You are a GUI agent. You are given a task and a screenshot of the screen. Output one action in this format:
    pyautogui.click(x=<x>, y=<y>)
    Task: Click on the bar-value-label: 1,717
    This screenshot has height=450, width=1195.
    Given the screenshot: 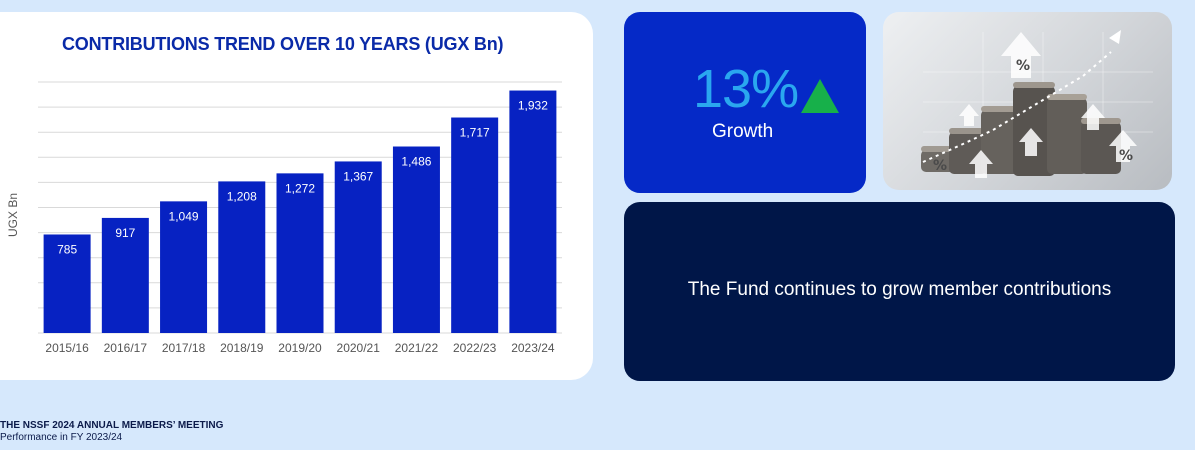 What is the action you would take?
    pyautogui.click(x=475, y=133)
    